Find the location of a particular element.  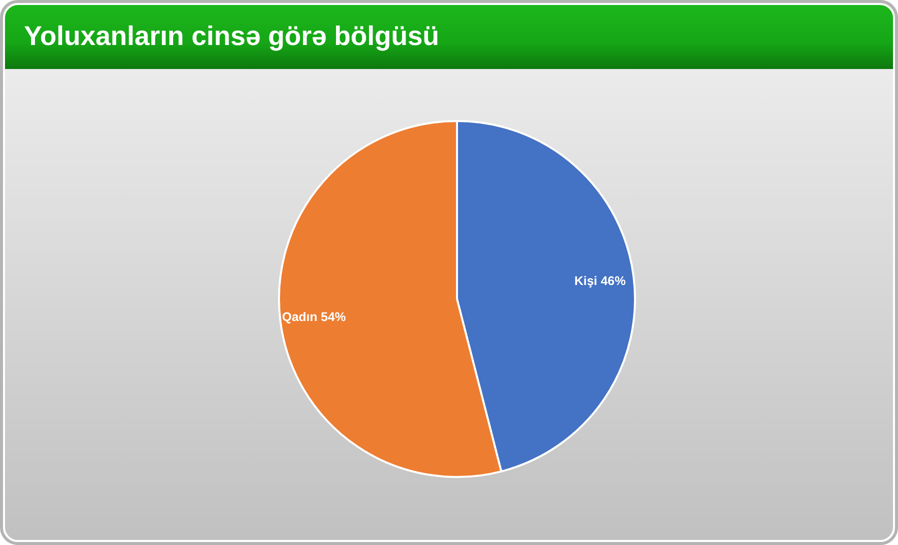

chart-title: Yoluxanların cinsə görə bölgüsü is located at coordinates (232, 36).